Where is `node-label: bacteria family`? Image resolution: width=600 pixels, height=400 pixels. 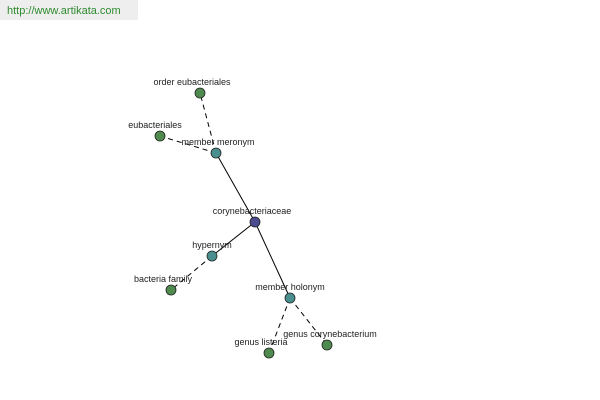 node-label: bacteria family is located at coordinates (163, 279).